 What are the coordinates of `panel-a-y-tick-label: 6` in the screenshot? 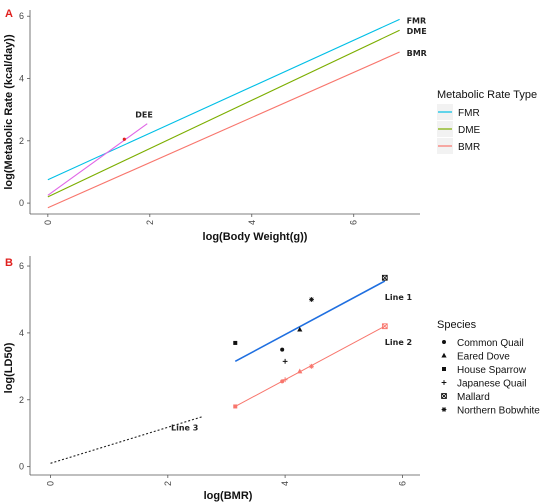 It's located at (21, 16).